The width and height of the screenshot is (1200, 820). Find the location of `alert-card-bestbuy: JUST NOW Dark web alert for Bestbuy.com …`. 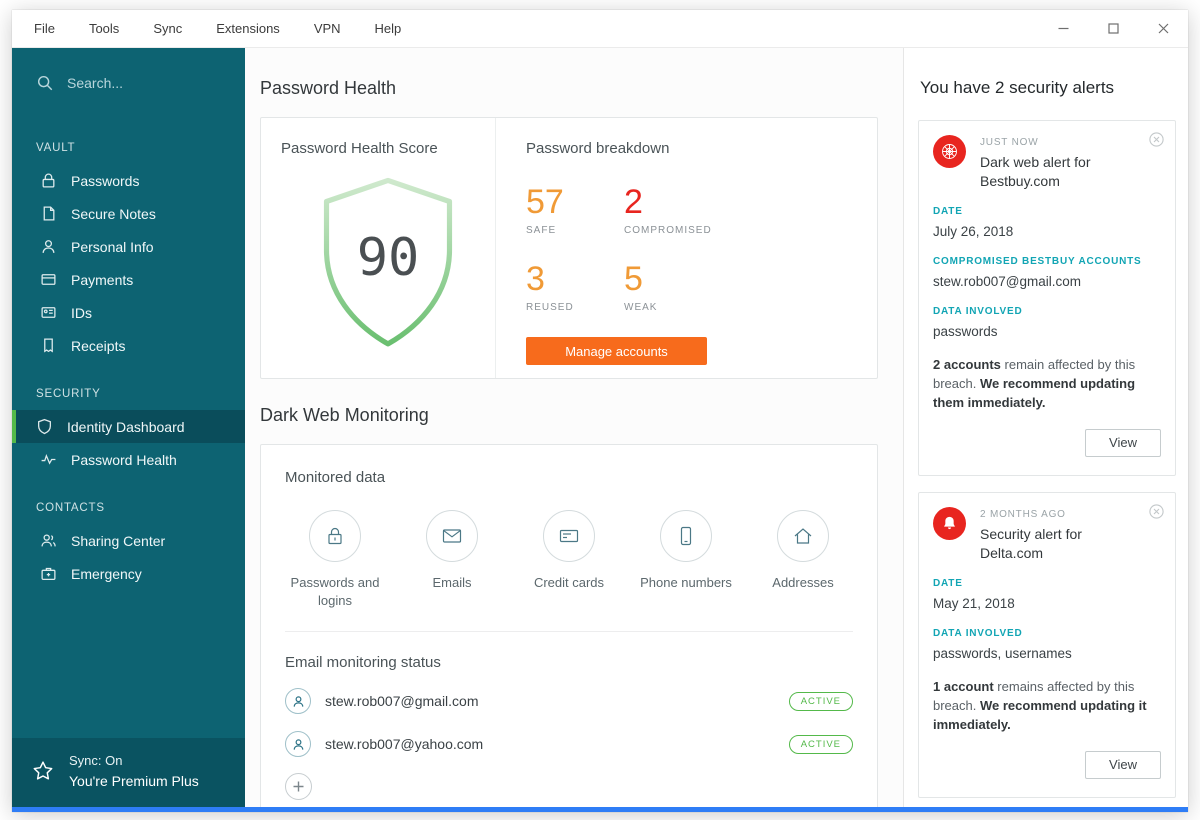

alert-card-bestbuy: JUST NOW Dark web alert for Bestbuy.com … is located at coordinates (1047, 298).